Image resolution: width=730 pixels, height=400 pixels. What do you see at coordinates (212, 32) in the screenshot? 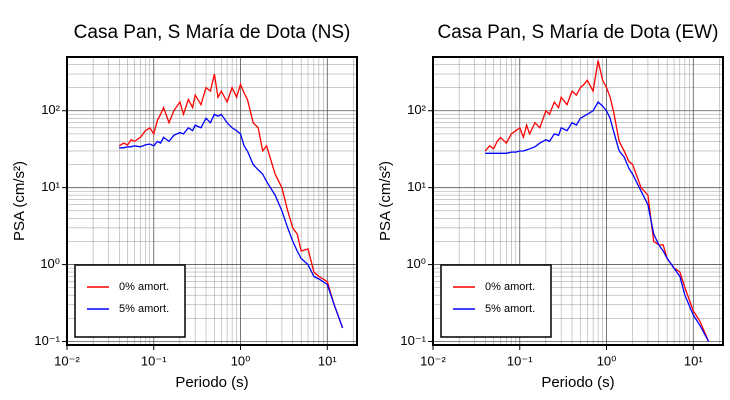
I see `chart-title: Casa Pan, S María de Dota (NS)` at bounding box center [212, 32].